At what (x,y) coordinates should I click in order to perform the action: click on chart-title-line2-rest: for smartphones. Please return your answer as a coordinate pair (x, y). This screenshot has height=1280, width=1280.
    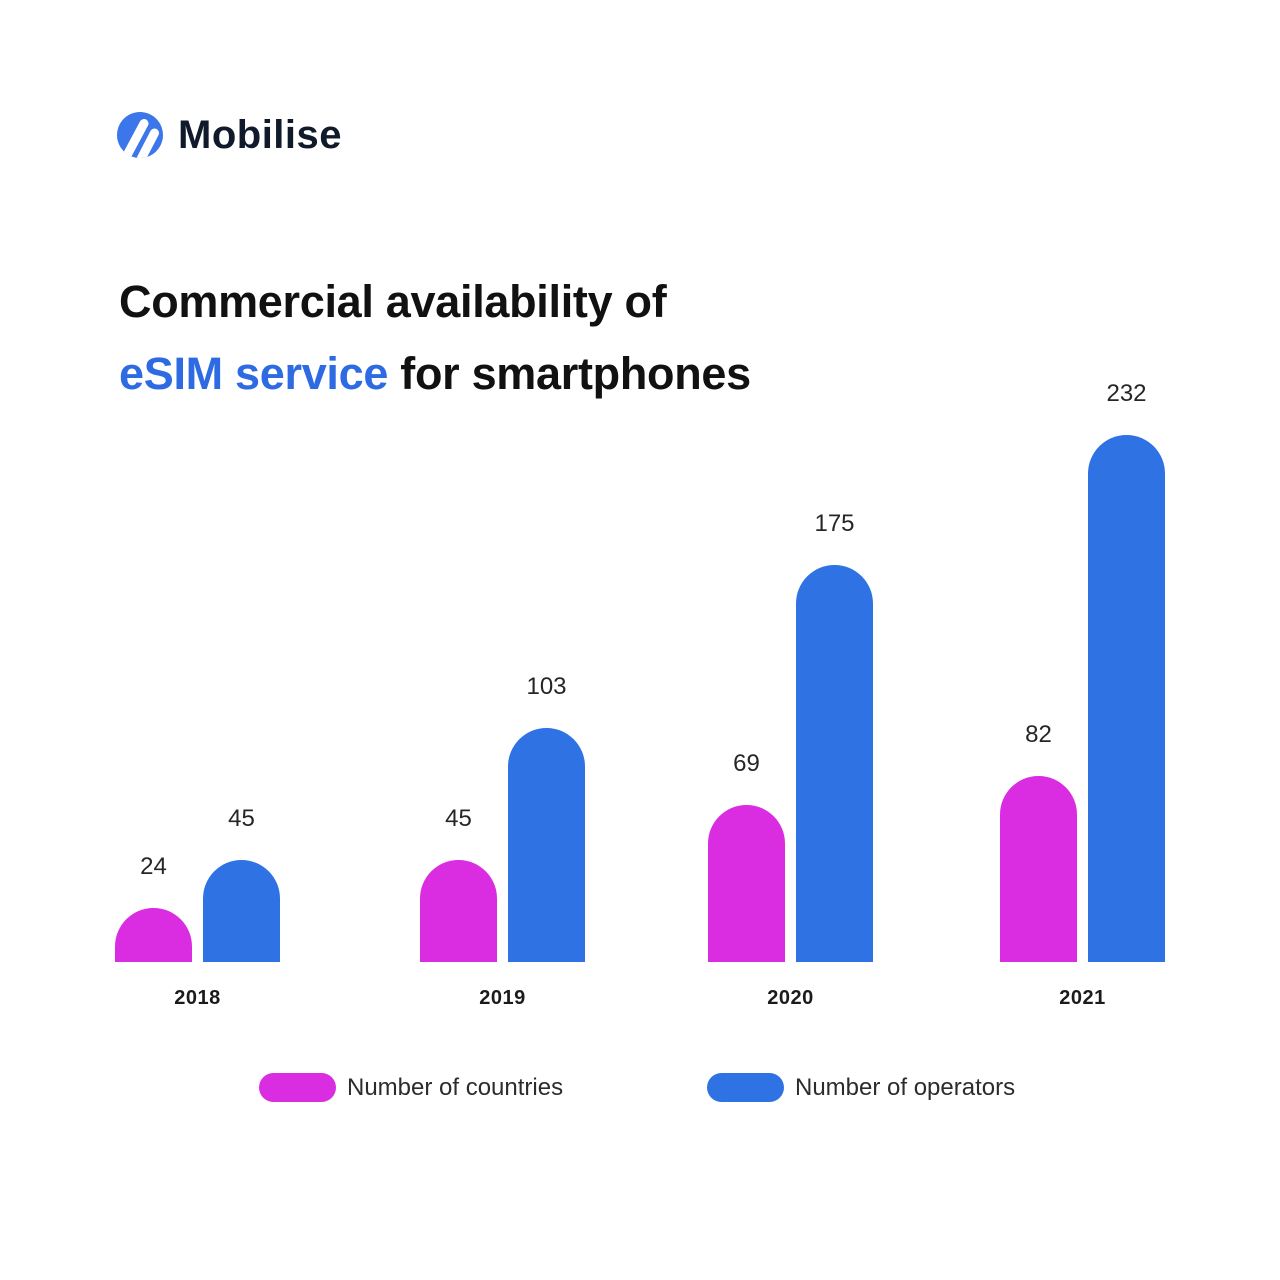
    Looking at the image, I should click on (569, 373).